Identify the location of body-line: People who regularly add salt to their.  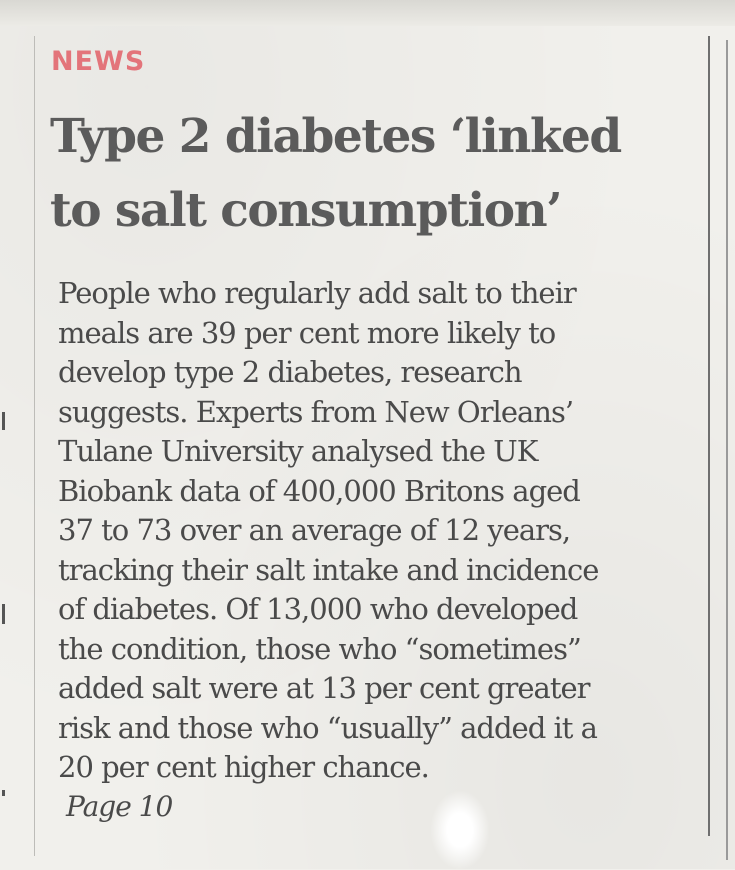
(317, 293).